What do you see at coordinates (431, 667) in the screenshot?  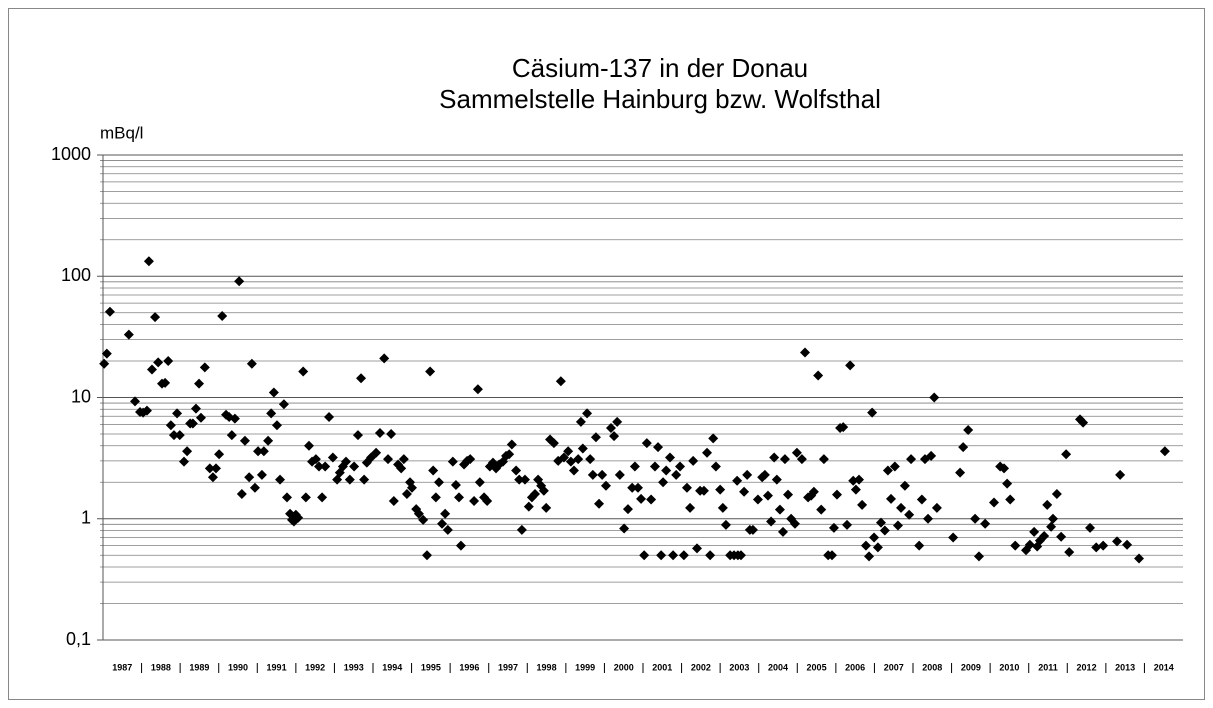 I see `x-tick-label: 1995` at bounding box center [431, 667].